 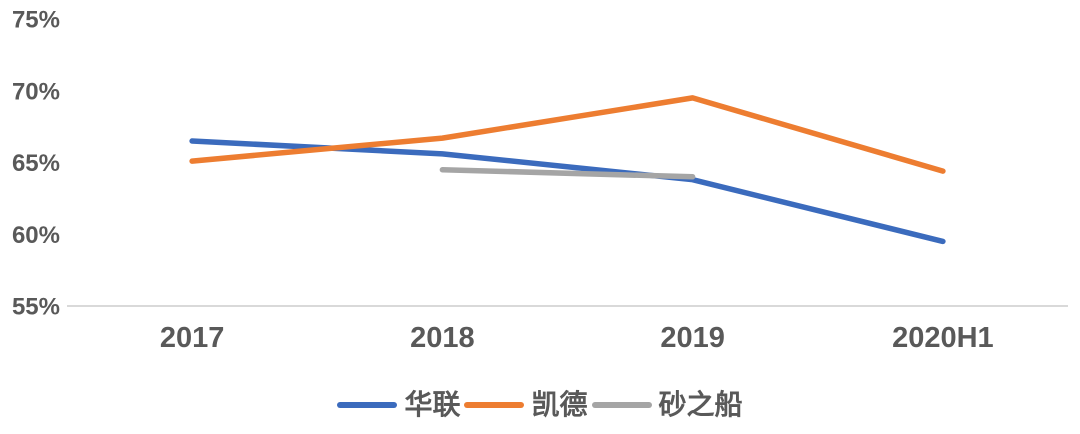 I want to click on series-line-kaide, so click(x=567, y=134).